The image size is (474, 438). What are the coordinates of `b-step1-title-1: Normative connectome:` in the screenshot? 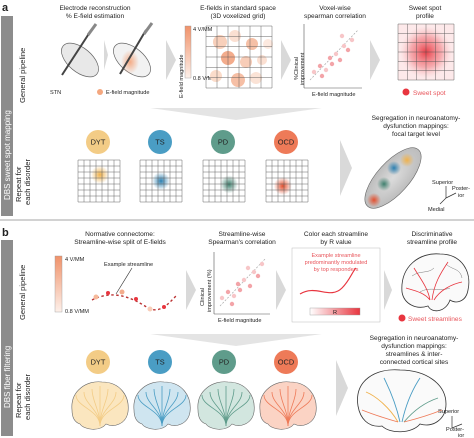 It's located at (120, 234).